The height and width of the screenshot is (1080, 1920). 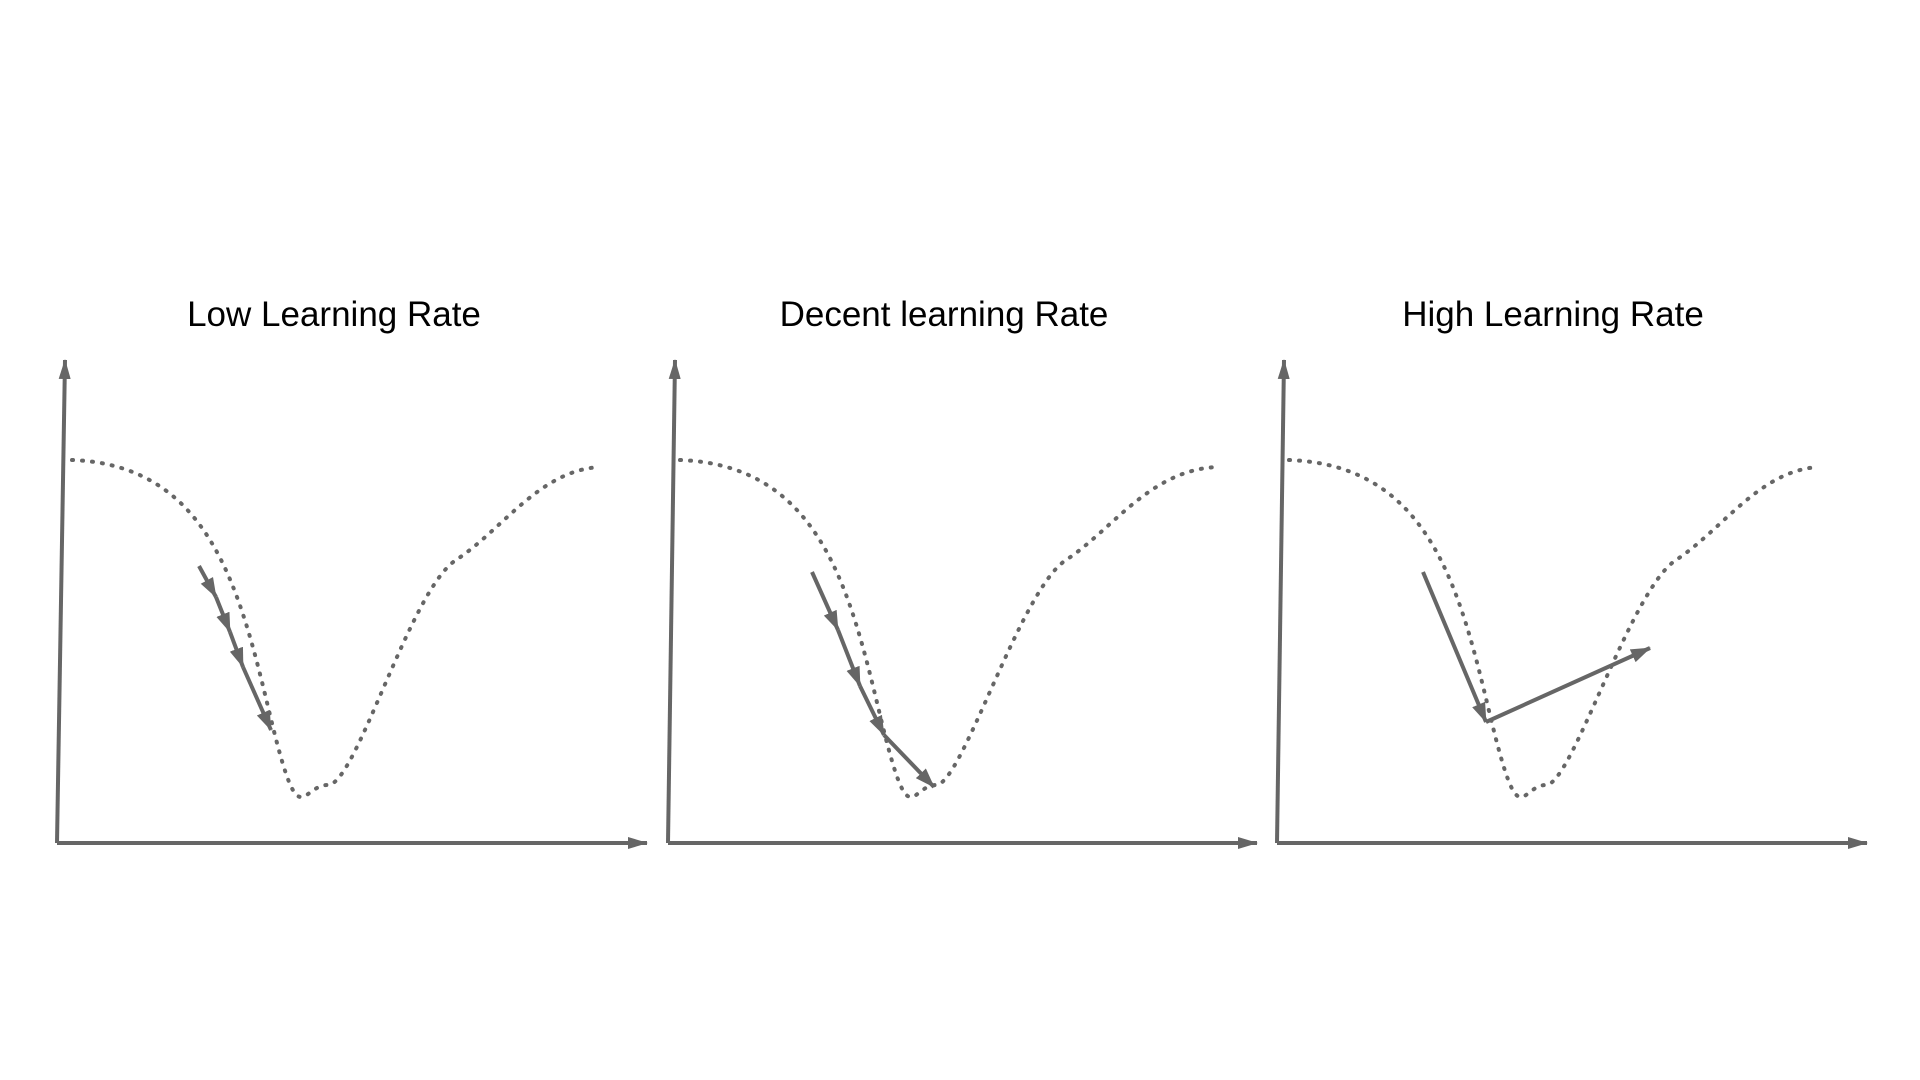 What do you see at coordinates (334, 314) in the screenshot?
I see `panel-title-low: Low Learning Rate` at bounding box center [334, 314].